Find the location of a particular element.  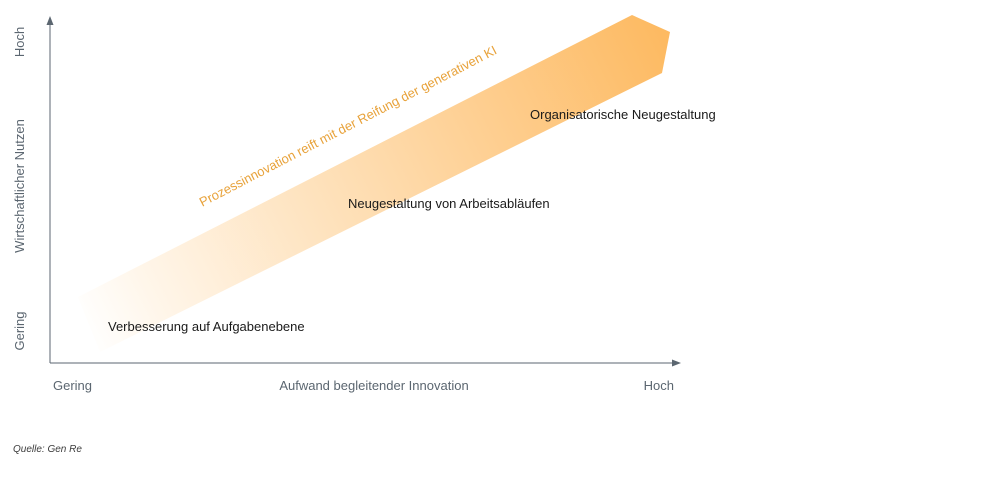

y-axis-low-label: Gering is located at coordinates (19, 330).